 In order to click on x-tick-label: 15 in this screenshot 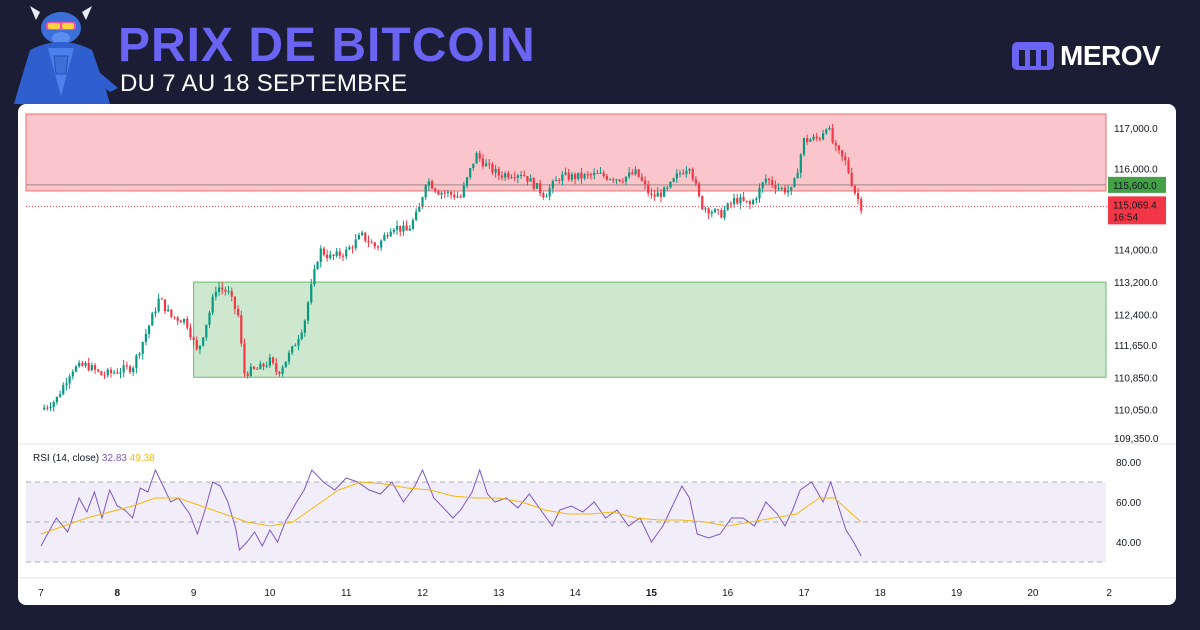, I will do `click(652, 593)`.